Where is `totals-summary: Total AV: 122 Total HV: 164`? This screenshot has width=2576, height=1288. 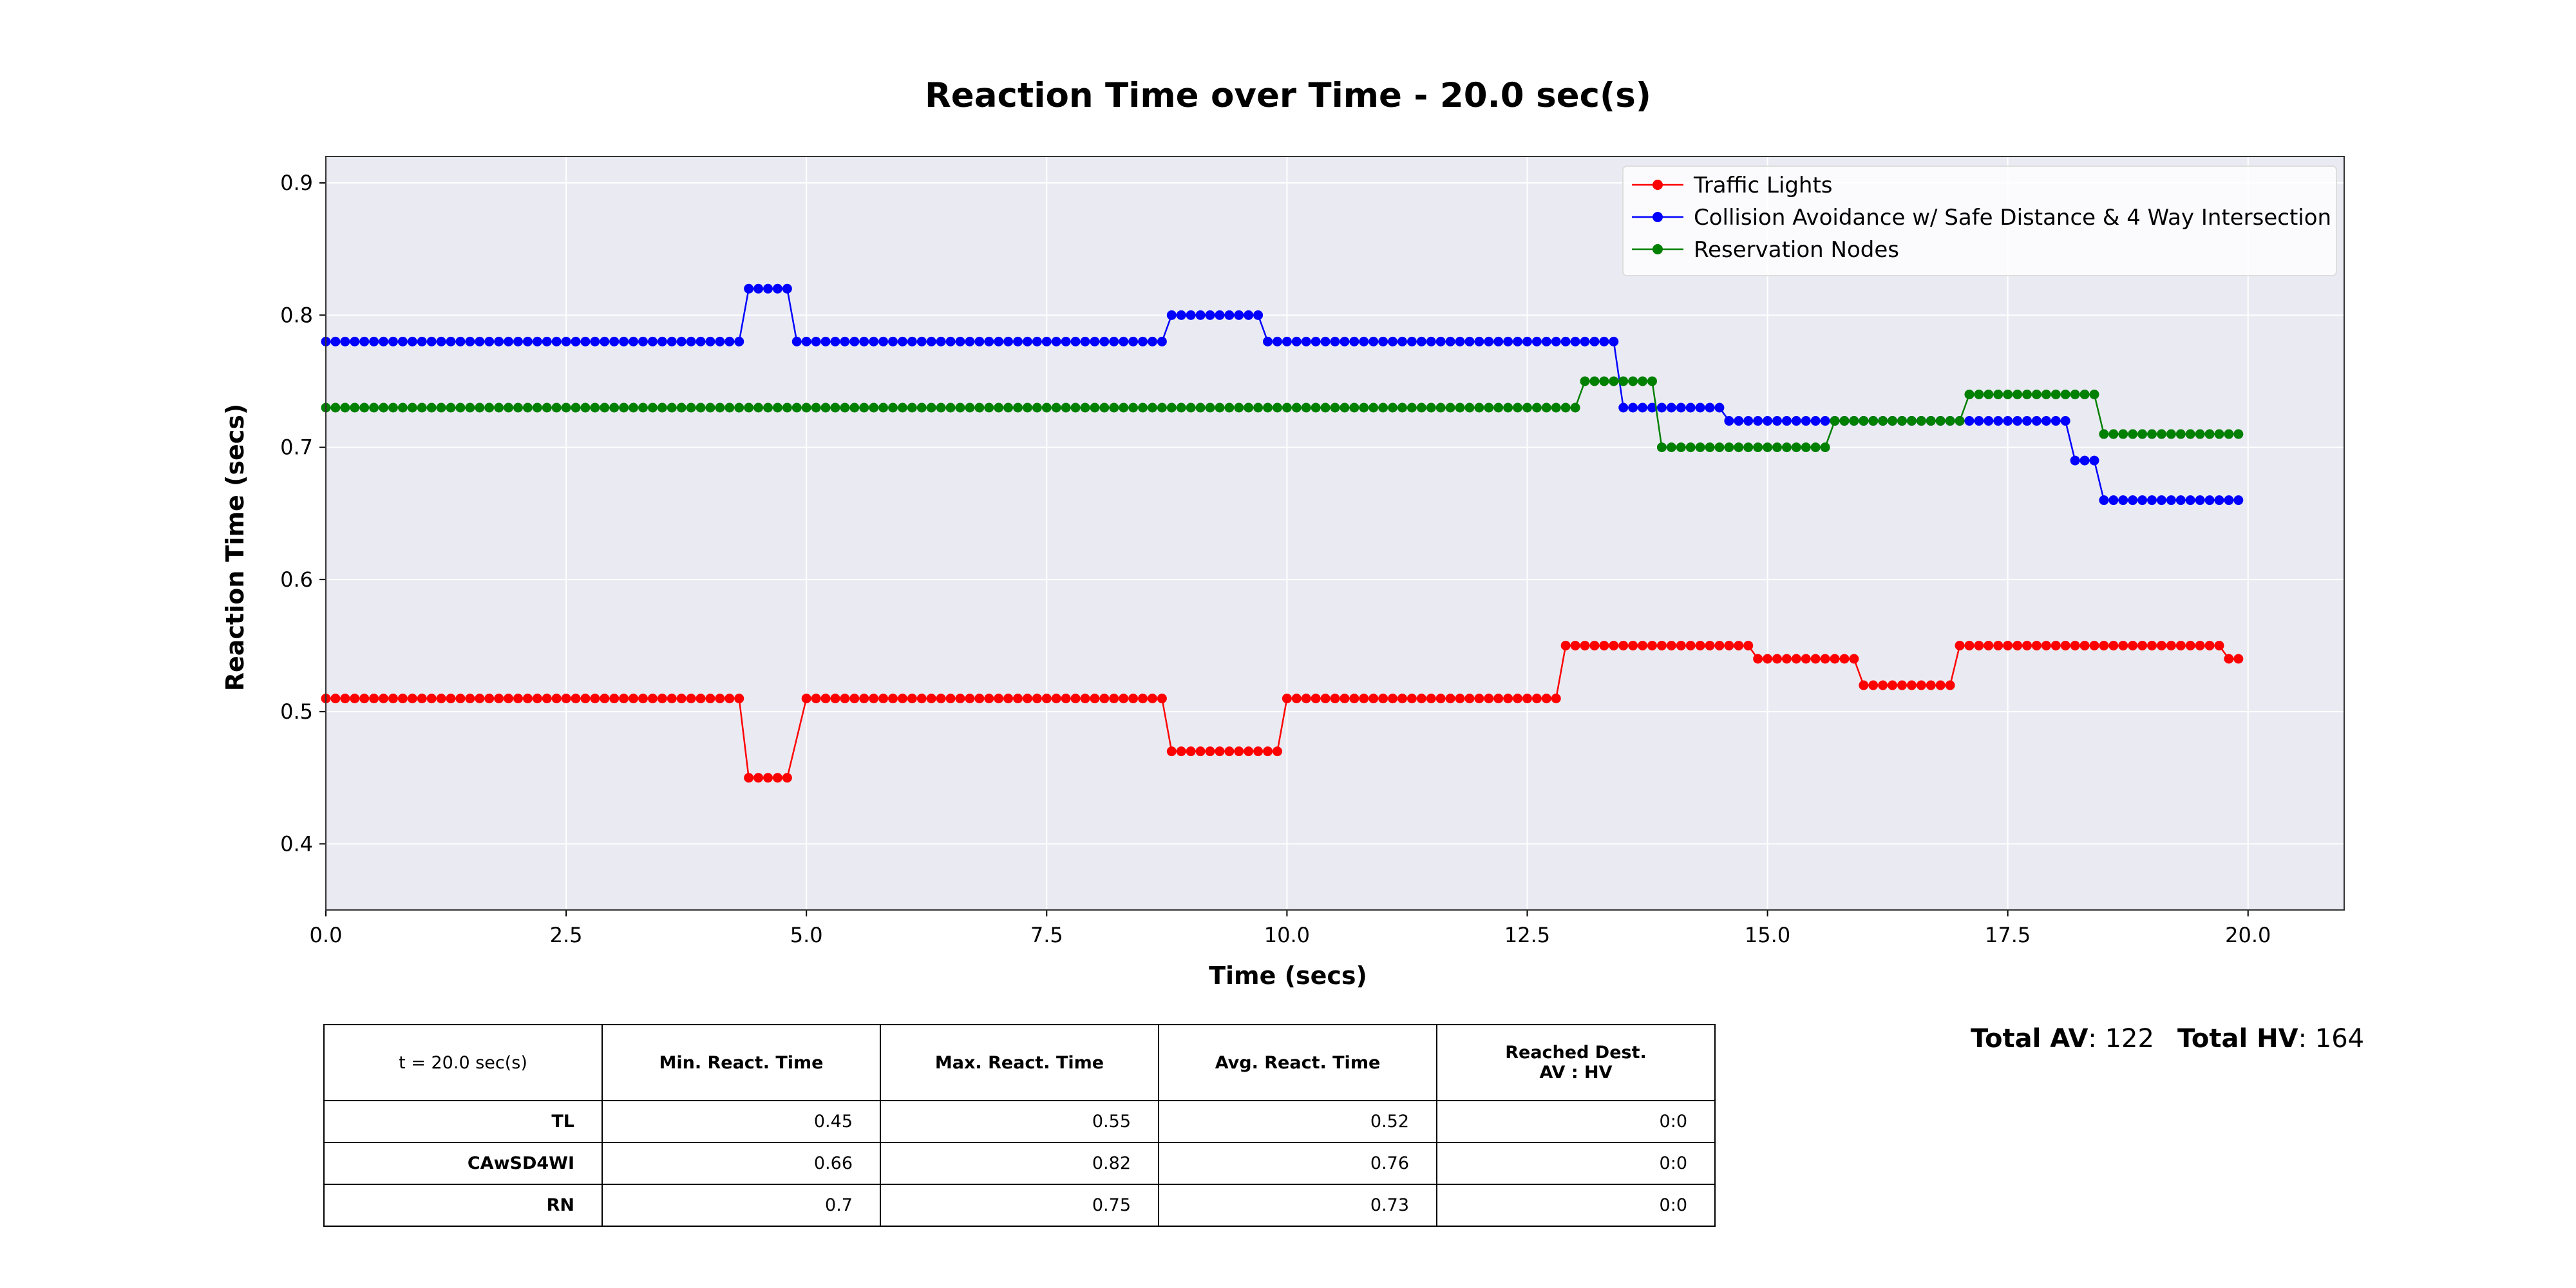
totals-summary: Total AV: 122 Total HV: 164 is located at coordinates (2167, 1039).